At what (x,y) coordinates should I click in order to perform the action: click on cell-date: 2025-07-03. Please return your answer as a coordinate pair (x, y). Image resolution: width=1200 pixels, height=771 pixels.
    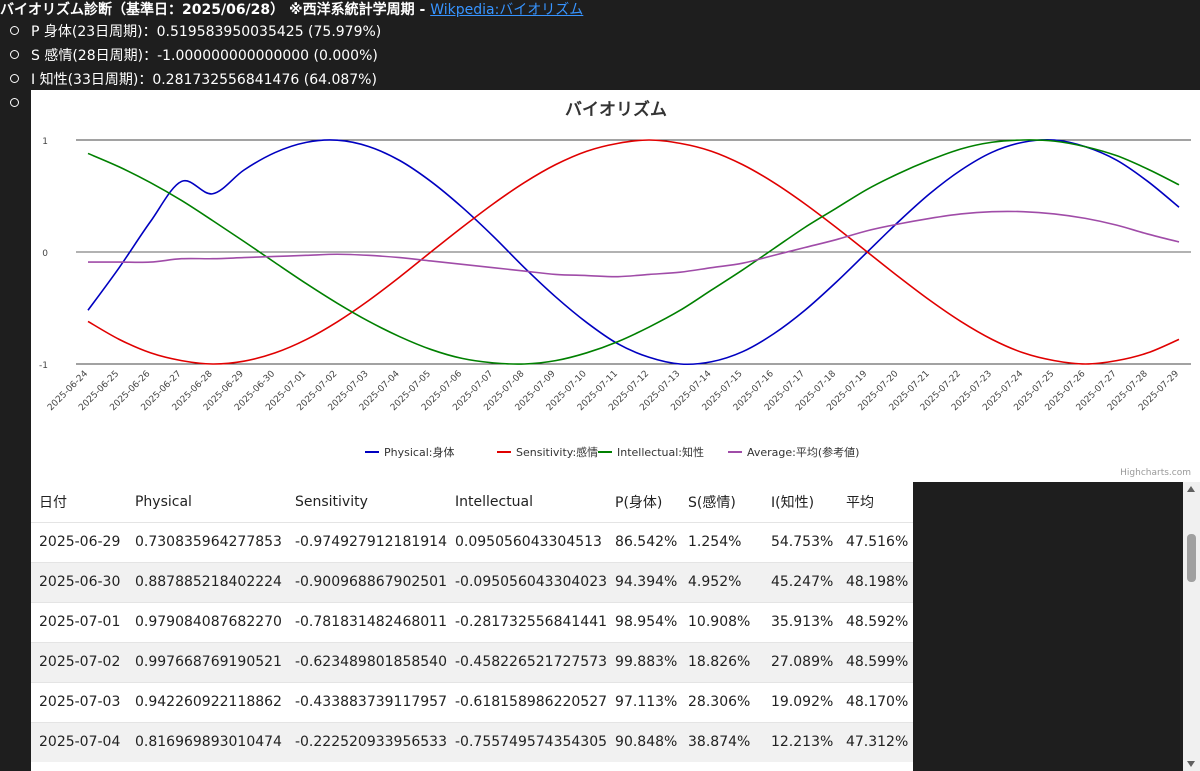
    Looking at the image, I should click on (79, 701).